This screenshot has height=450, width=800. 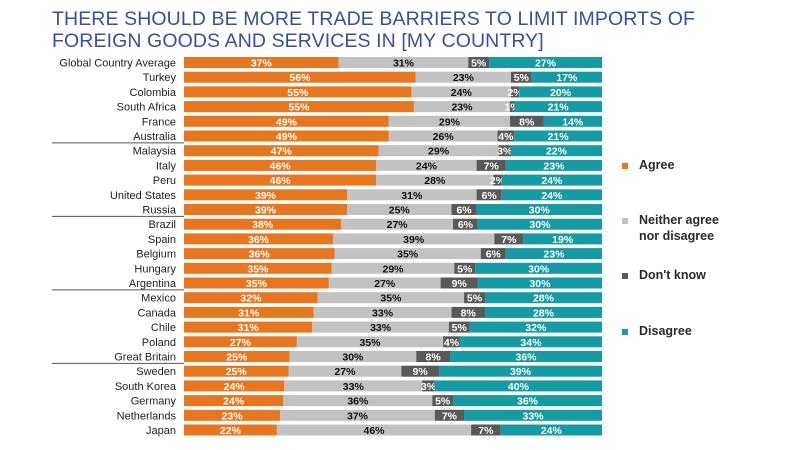 I want to click on bar-row-argentina: Argentina 35% 27% 9% 30%, so click(x=365, y=283).